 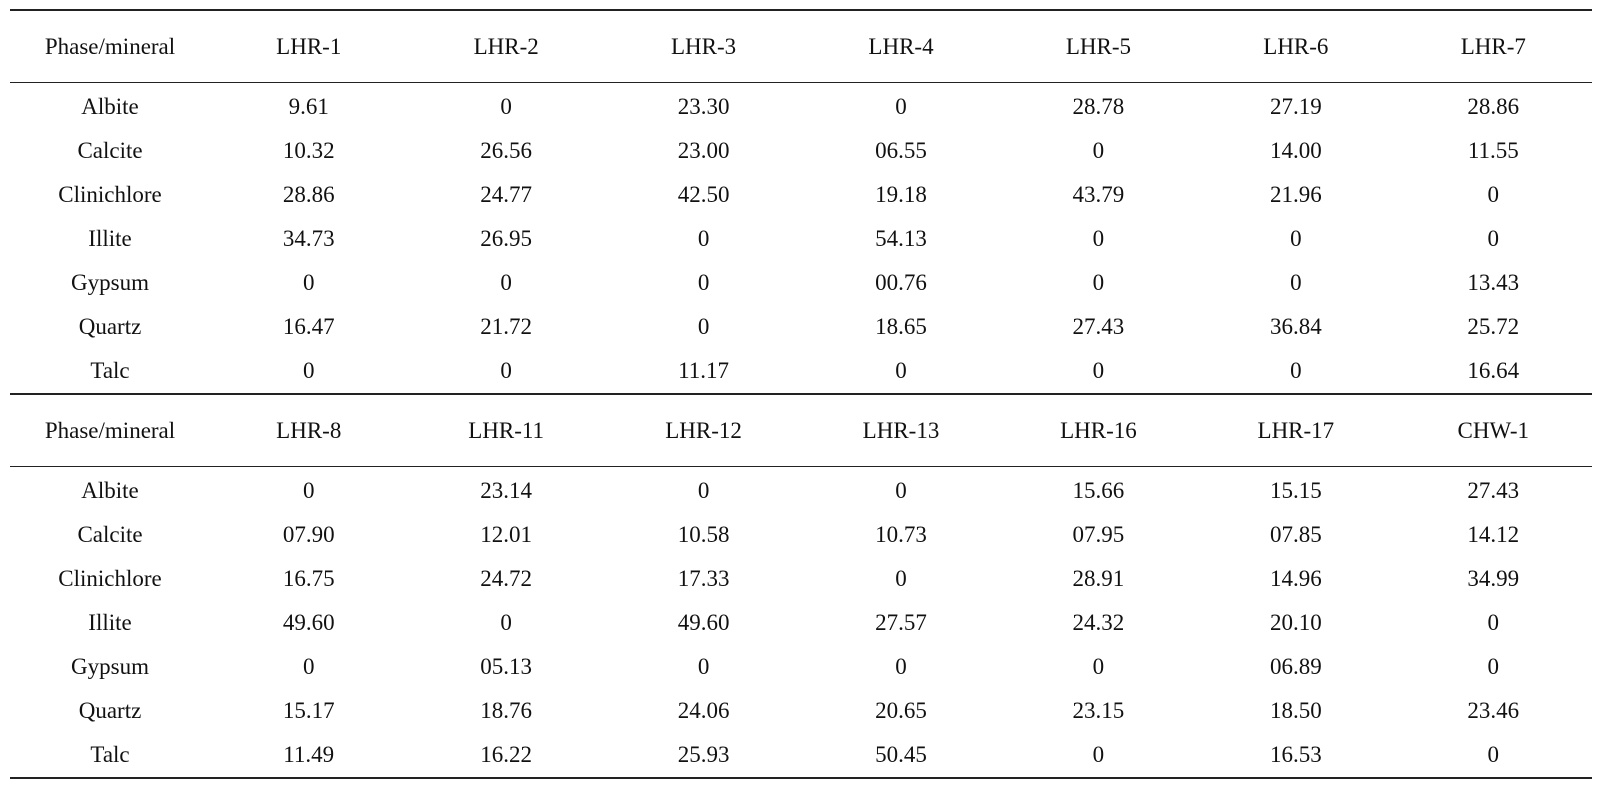 What do you see at coordinates (506, 756) in the screenshot?
I see `value-cell: 16.22` at bounding box center [506, 756].